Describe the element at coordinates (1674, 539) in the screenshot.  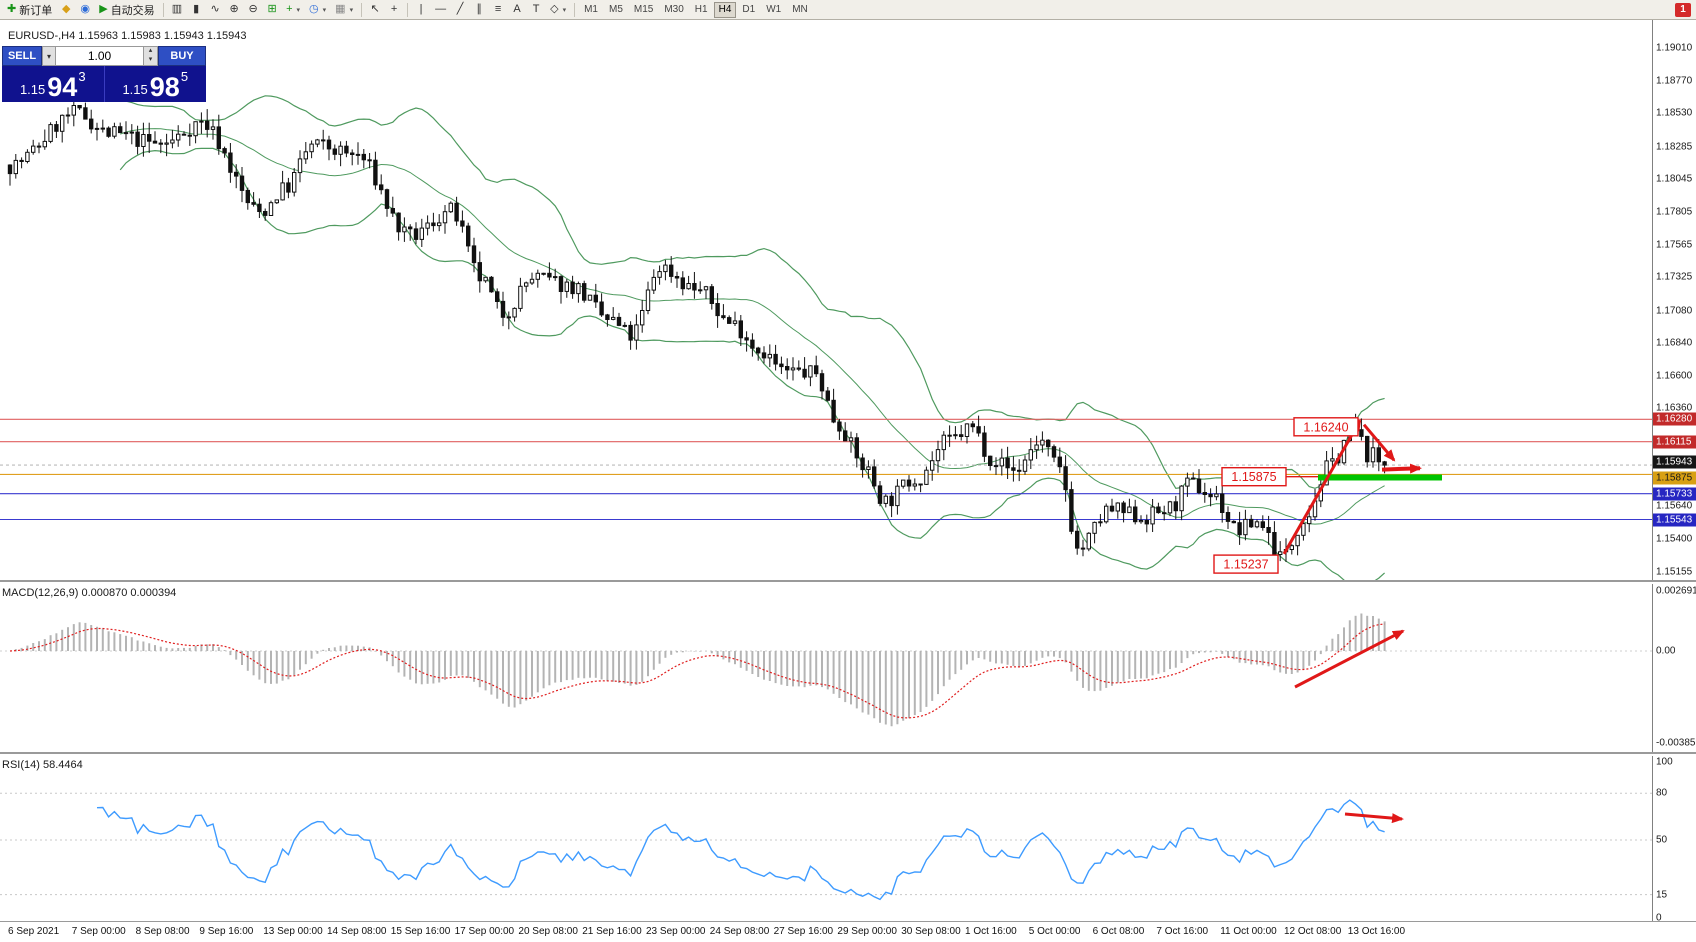
I see `price-axis-tick: 1.15400` at that location.